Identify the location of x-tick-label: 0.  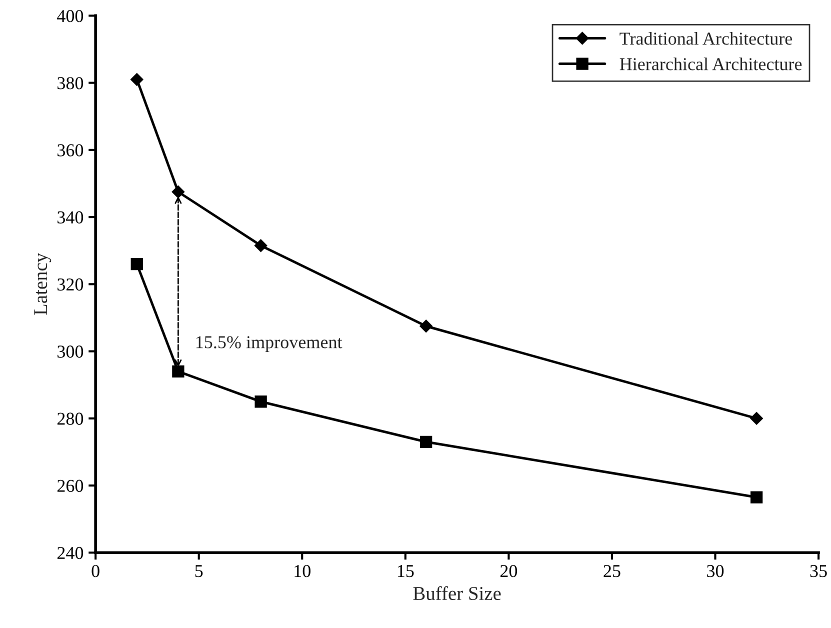
(96, 571).